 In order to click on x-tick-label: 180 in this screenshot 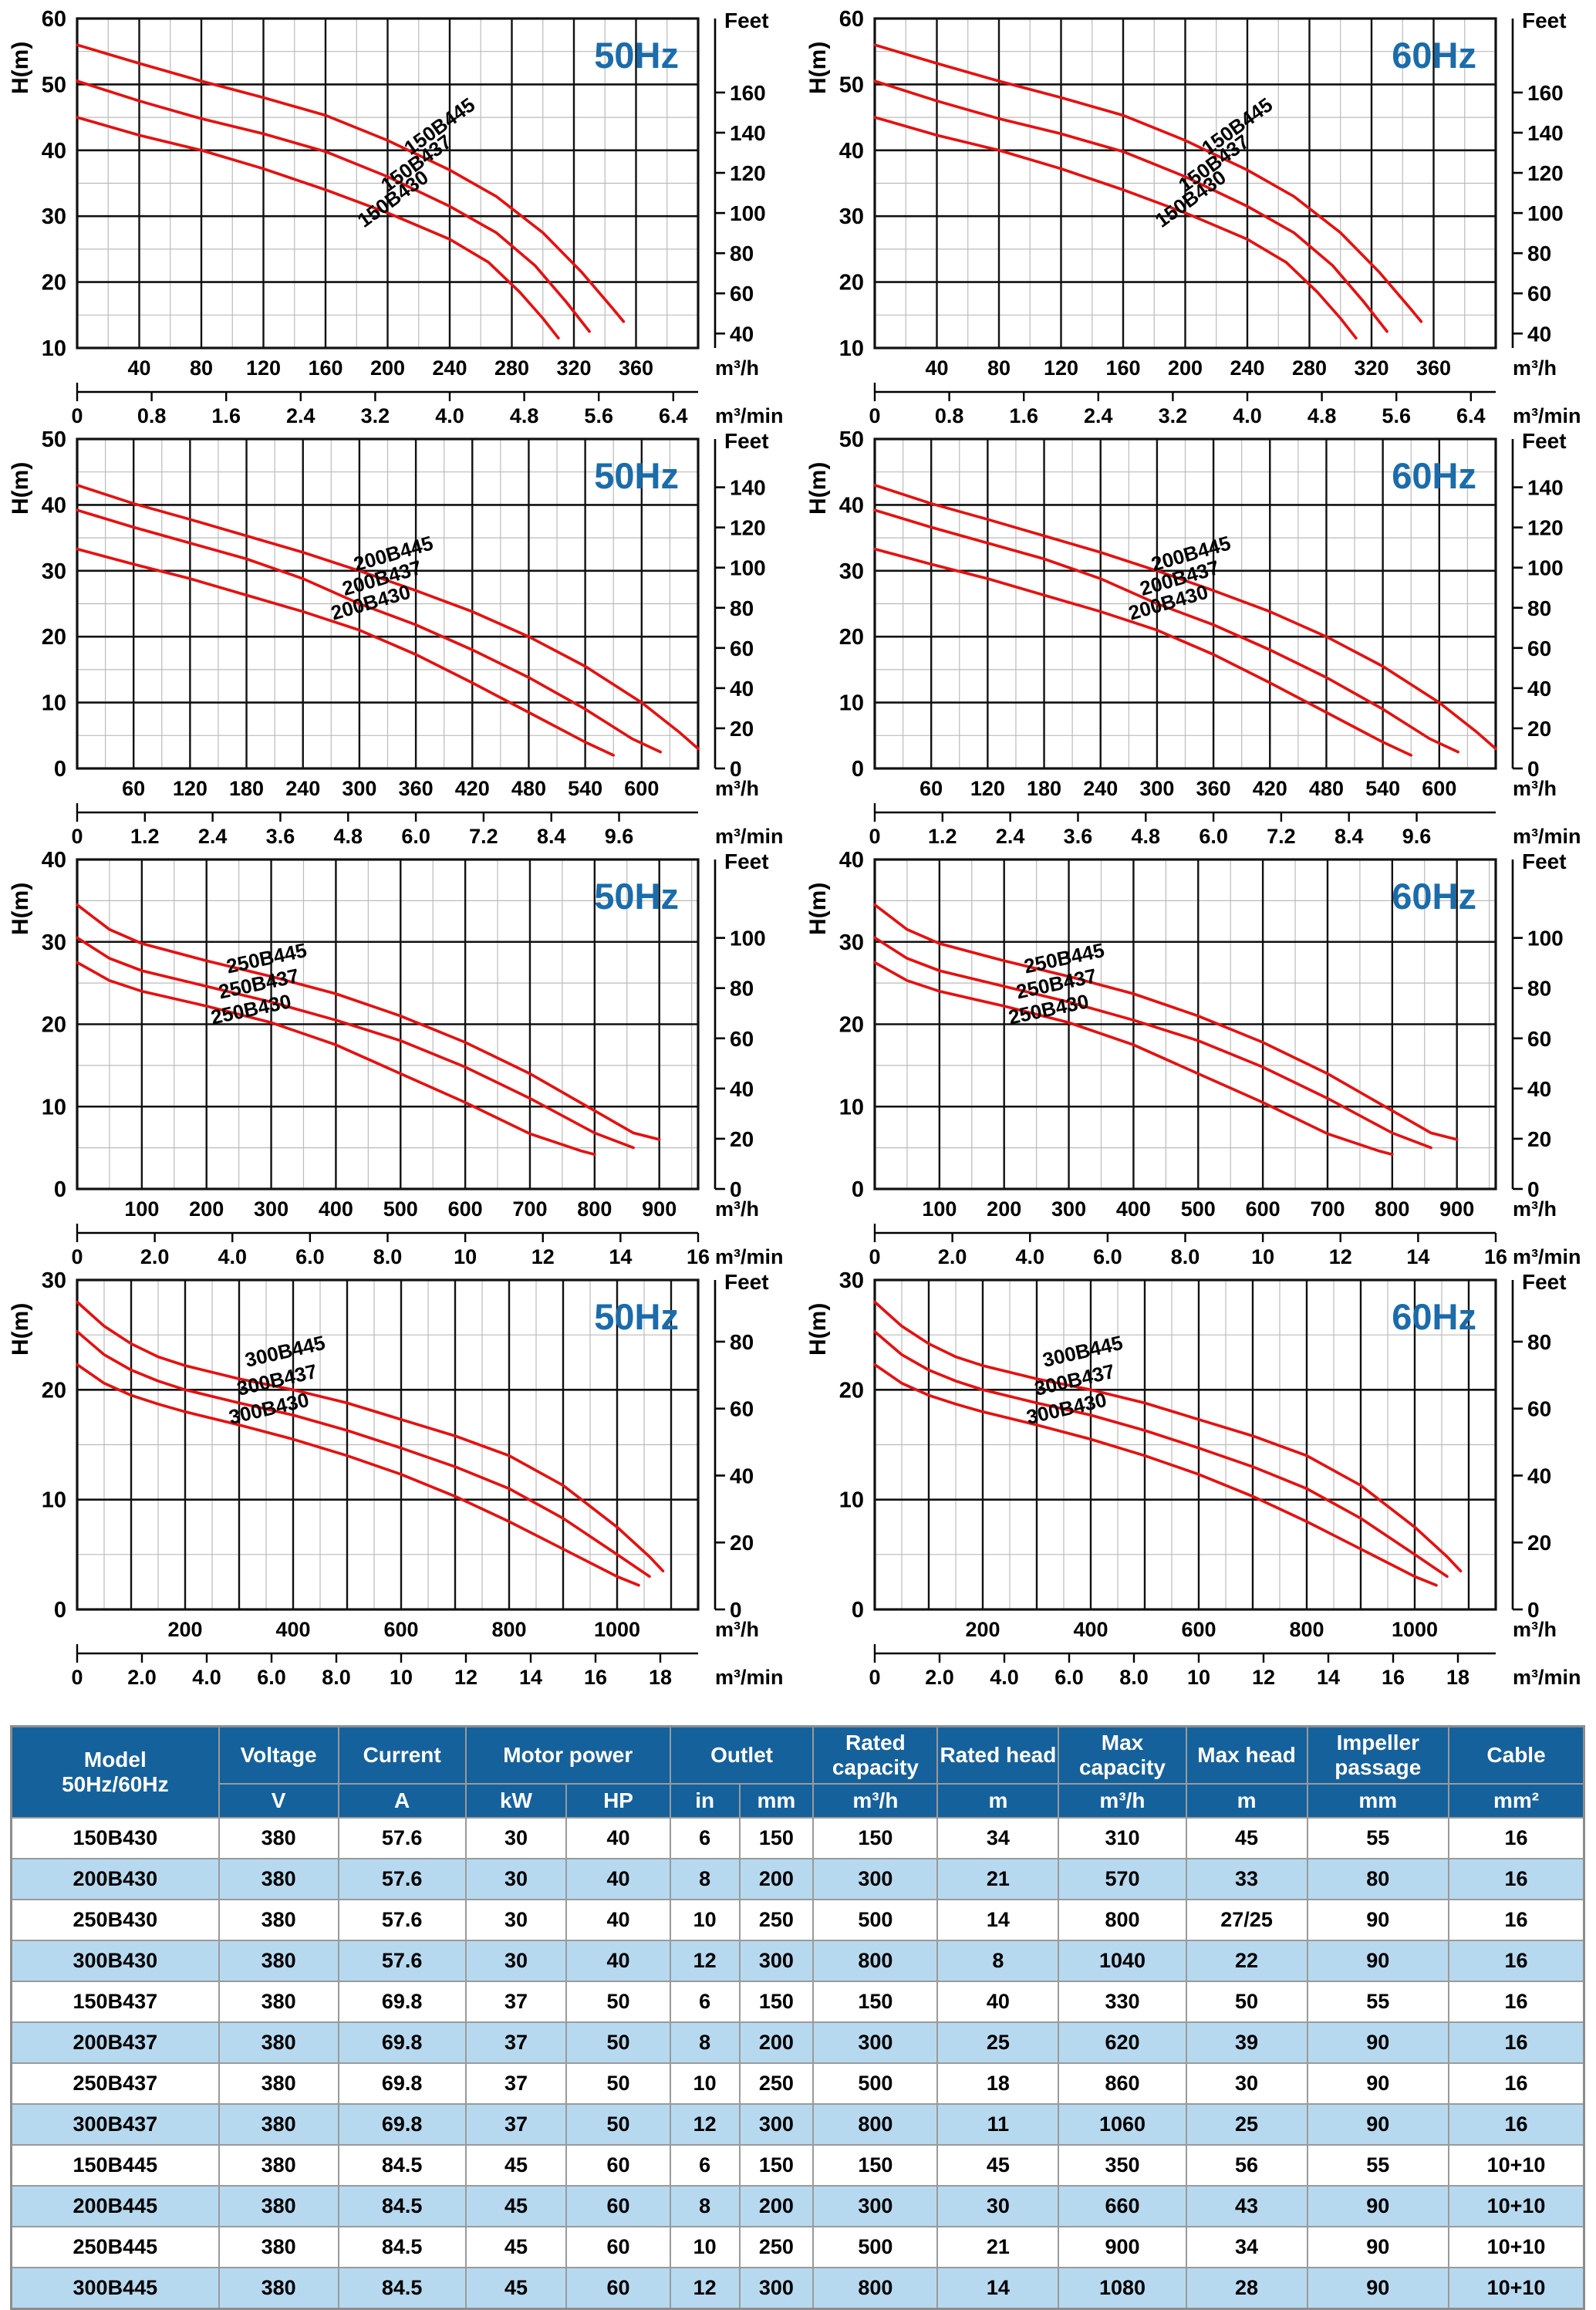, I will do `click(1044, 788)`.